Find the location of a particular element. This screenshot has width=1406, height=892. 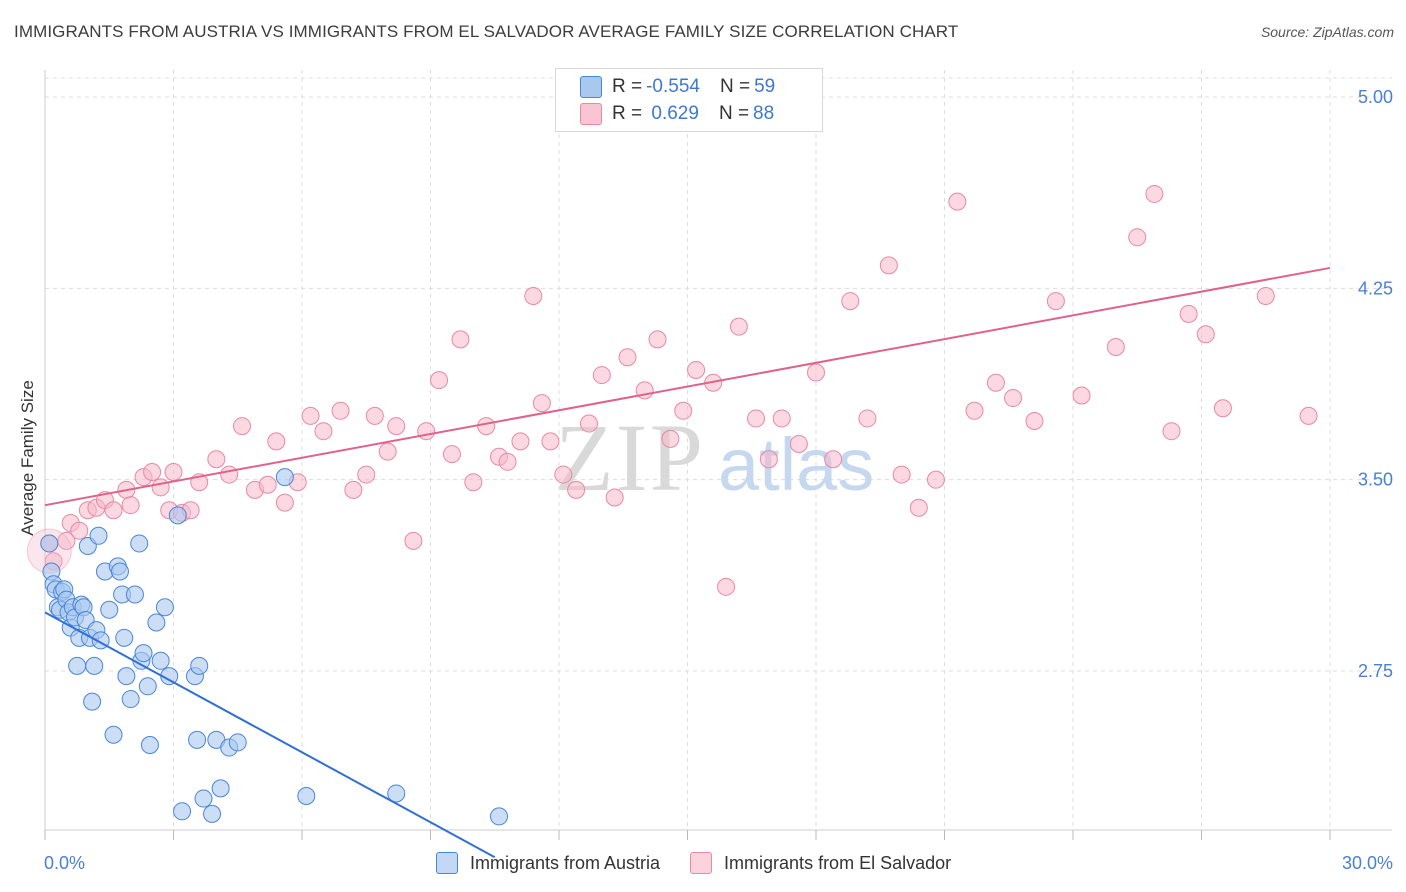

legend-n-value: 59 is located at coordinates (765, 86).